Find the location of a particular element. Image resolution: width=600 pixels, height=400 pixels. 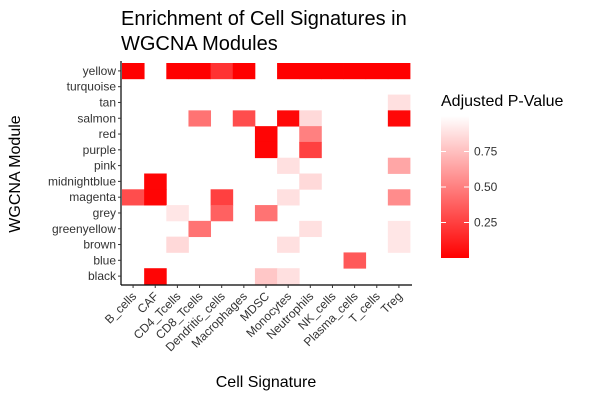

legend-tick-label: 0.25 is located at coordinates (486, 223).